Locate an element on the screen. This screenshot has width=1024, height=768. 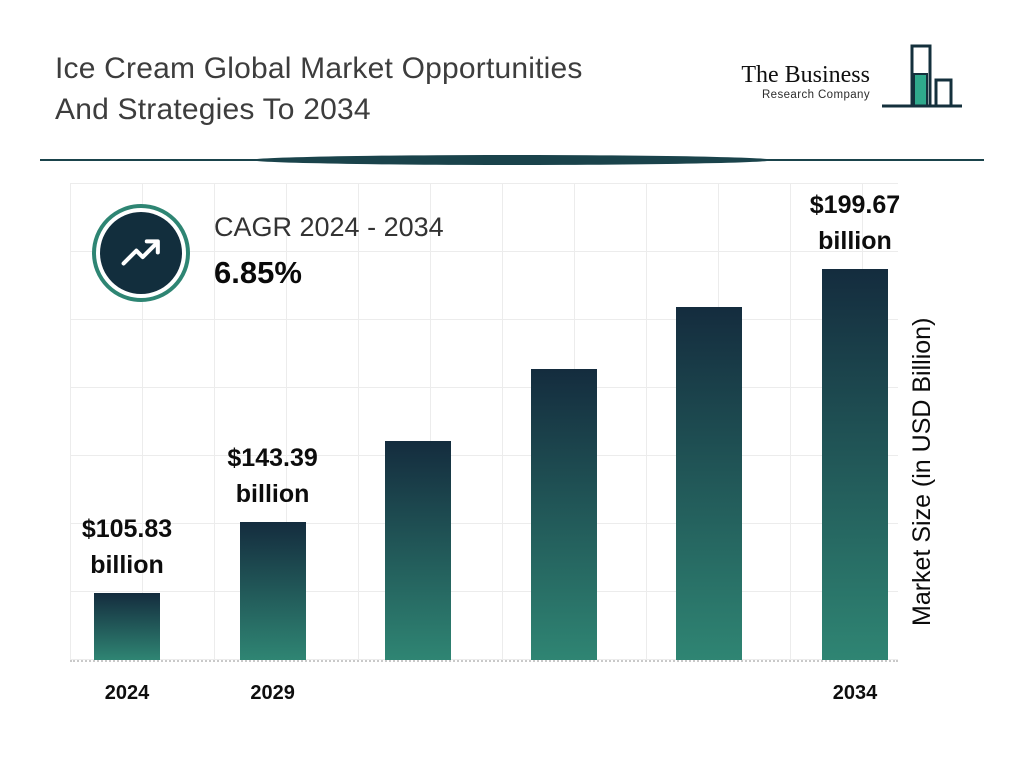
bar-value-label: $105.83 billion is located at coordinates (127, 547).